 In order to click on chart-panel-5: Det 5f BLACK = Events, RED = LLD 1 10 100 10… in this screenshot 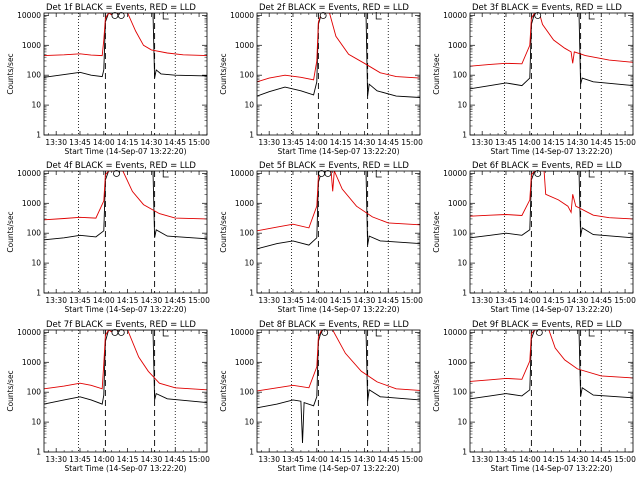, I will do `click(321, 237)`.